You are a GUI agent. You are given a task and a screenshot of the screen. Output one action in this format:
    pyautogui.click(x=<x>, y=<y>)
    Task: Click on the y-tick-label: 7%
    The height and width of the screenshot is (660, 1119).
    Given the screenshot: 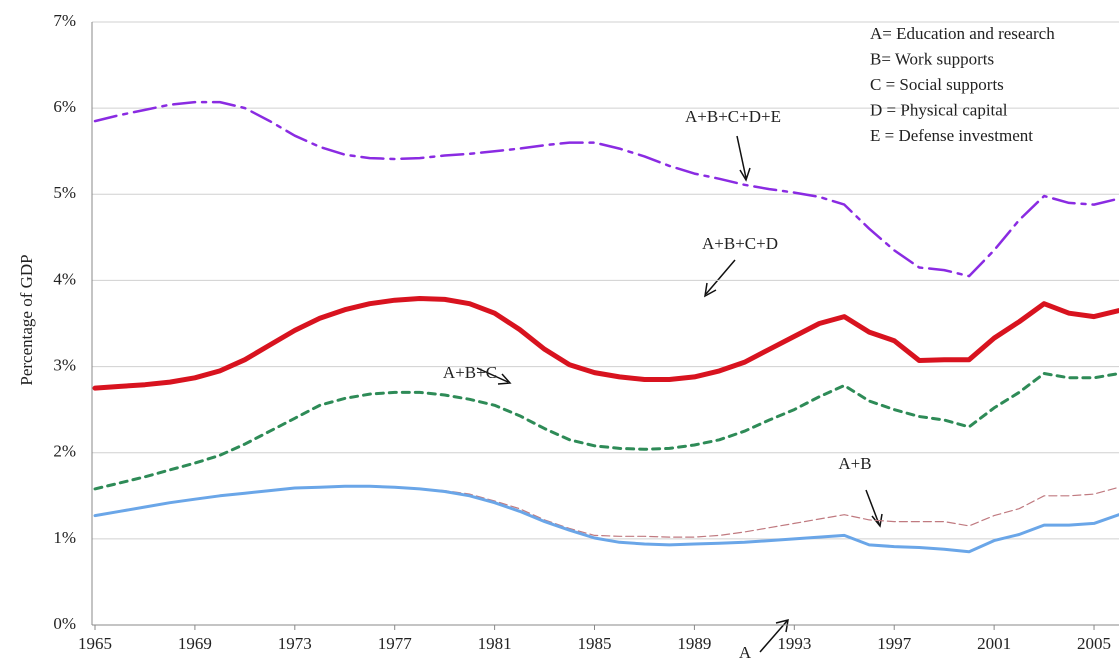 What is the action you would take?
    pyautogui.click(x=64, y=20)
    